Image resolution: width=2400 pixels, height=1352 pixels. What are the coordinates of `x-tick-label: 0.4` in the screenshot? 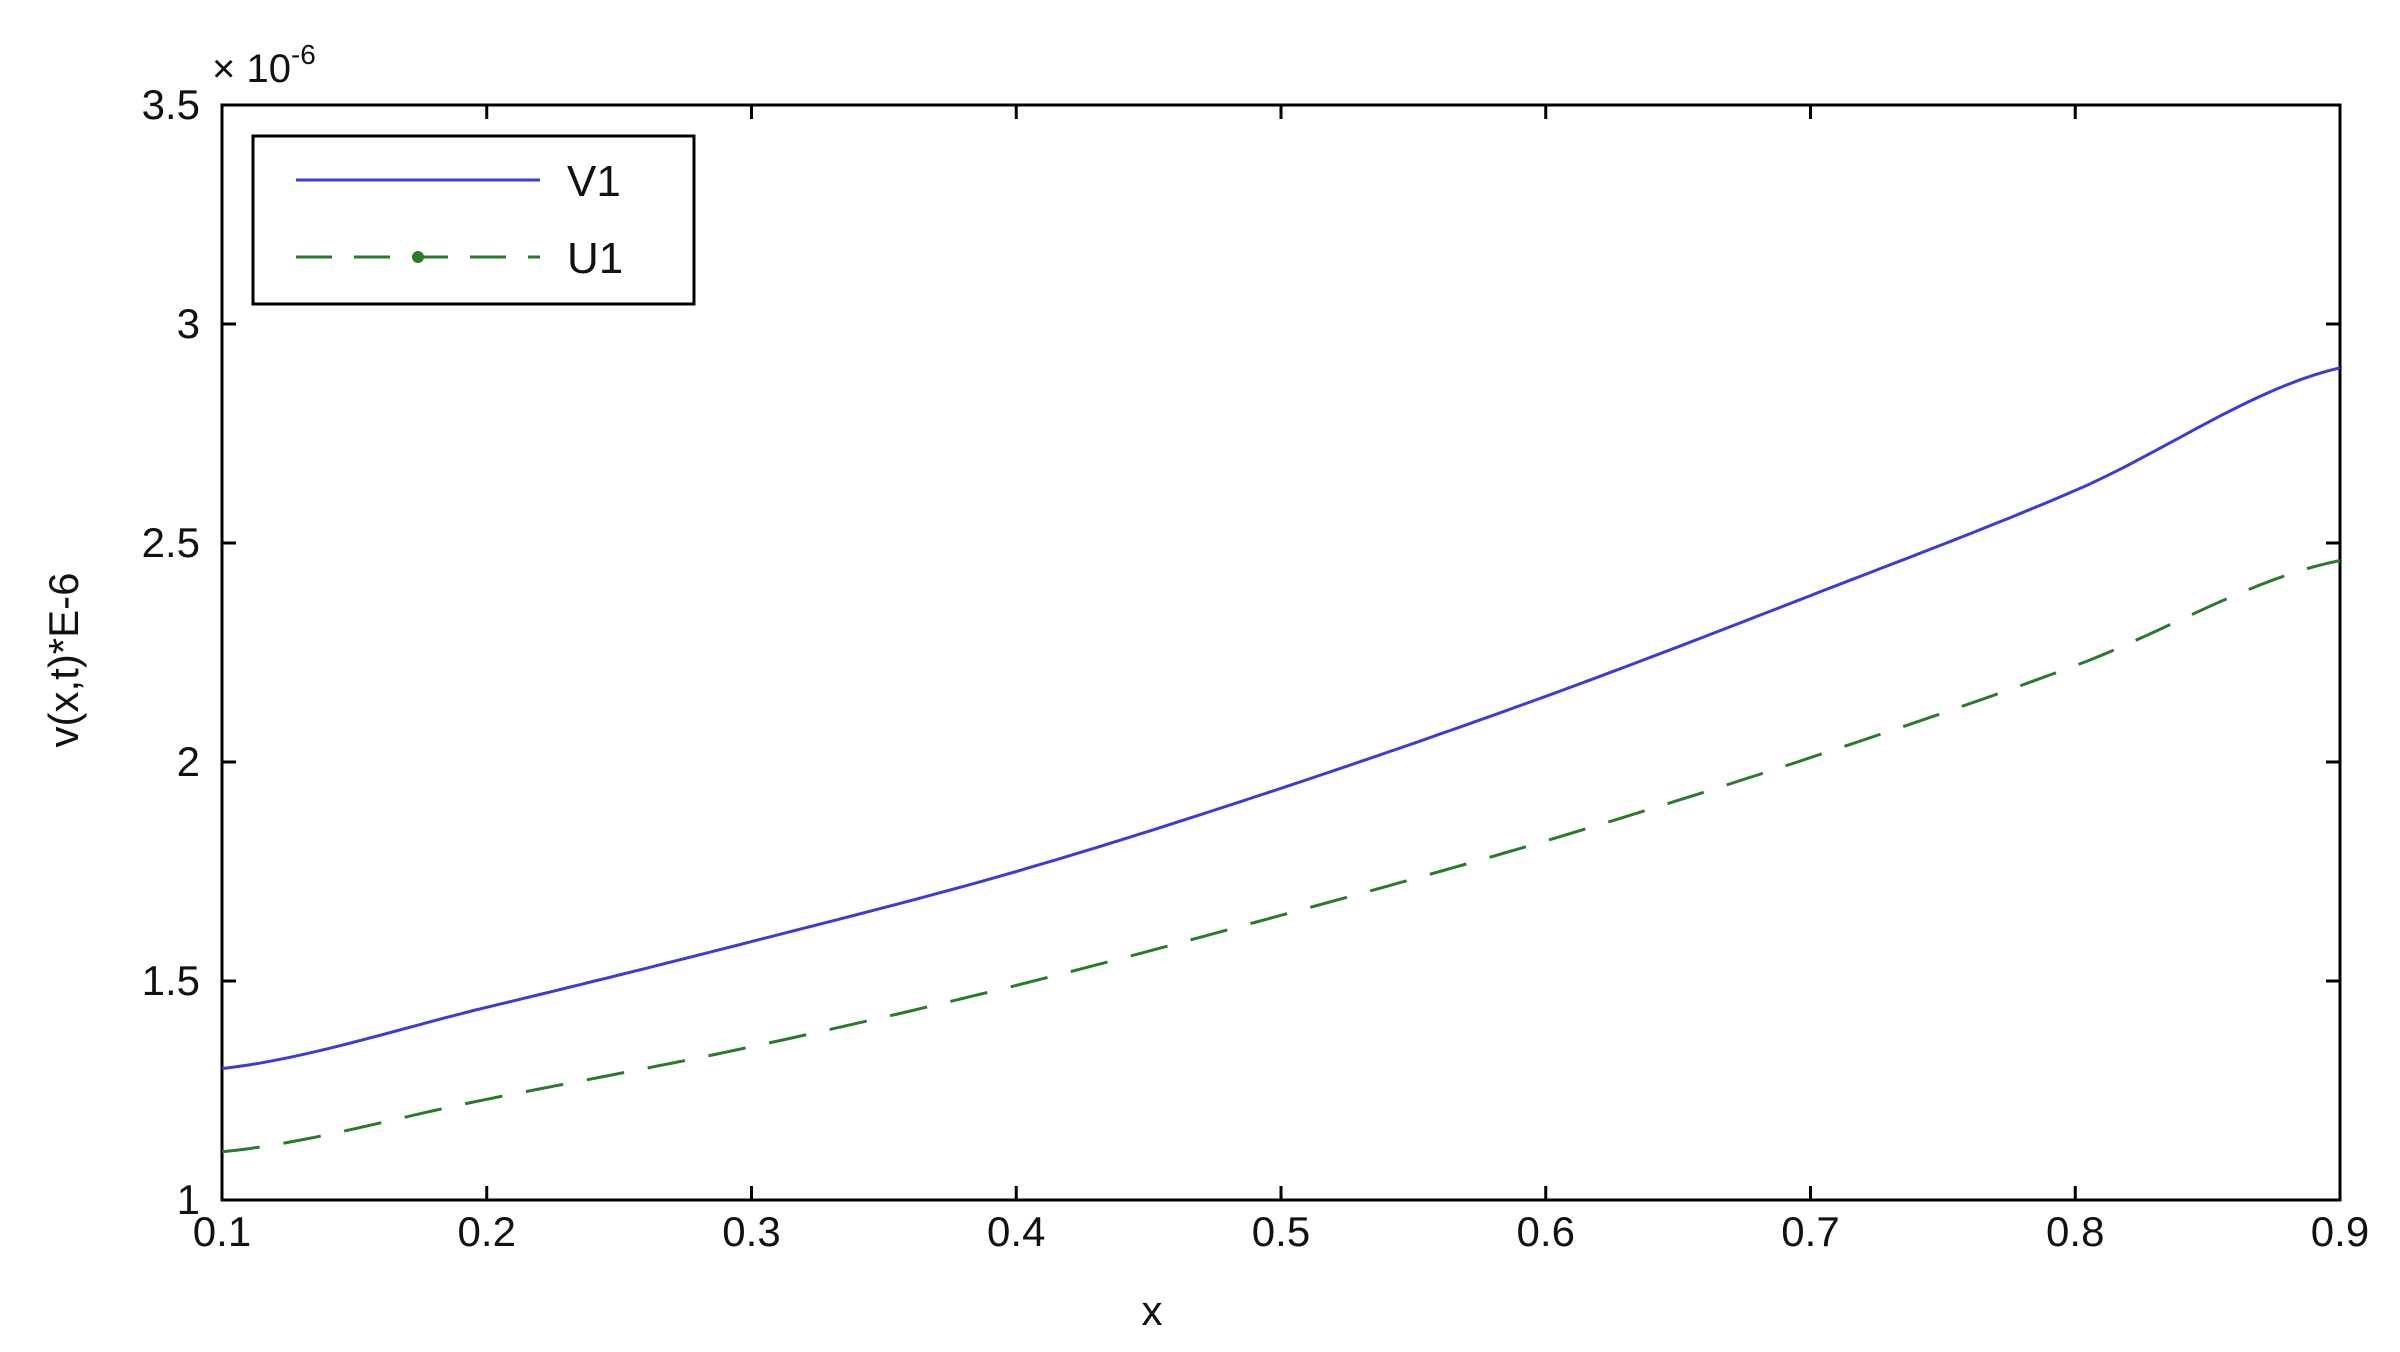 It's located at (1016, 1231).